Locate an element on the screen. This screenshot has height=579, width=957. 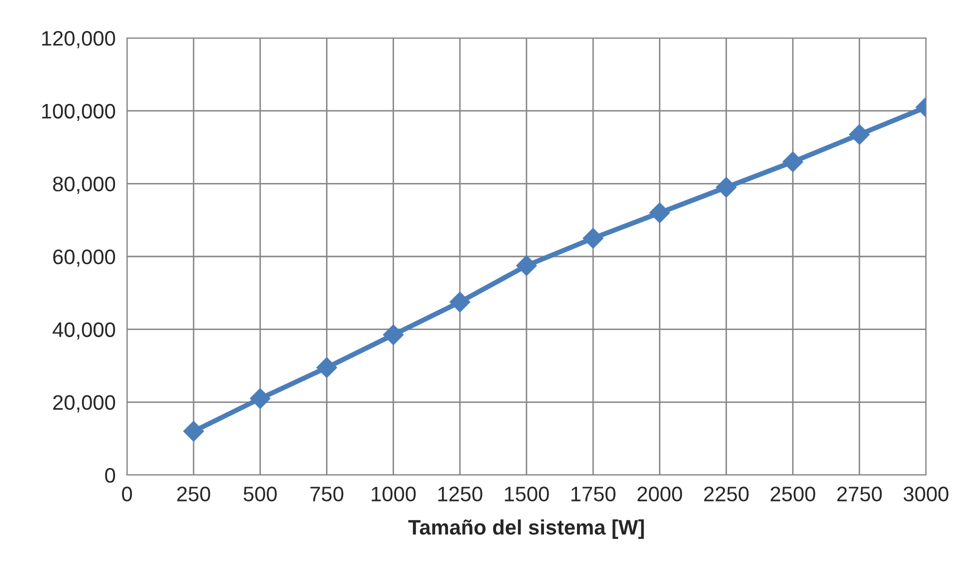
x-tick-label: 2000 is located at coordinates (660, 494).